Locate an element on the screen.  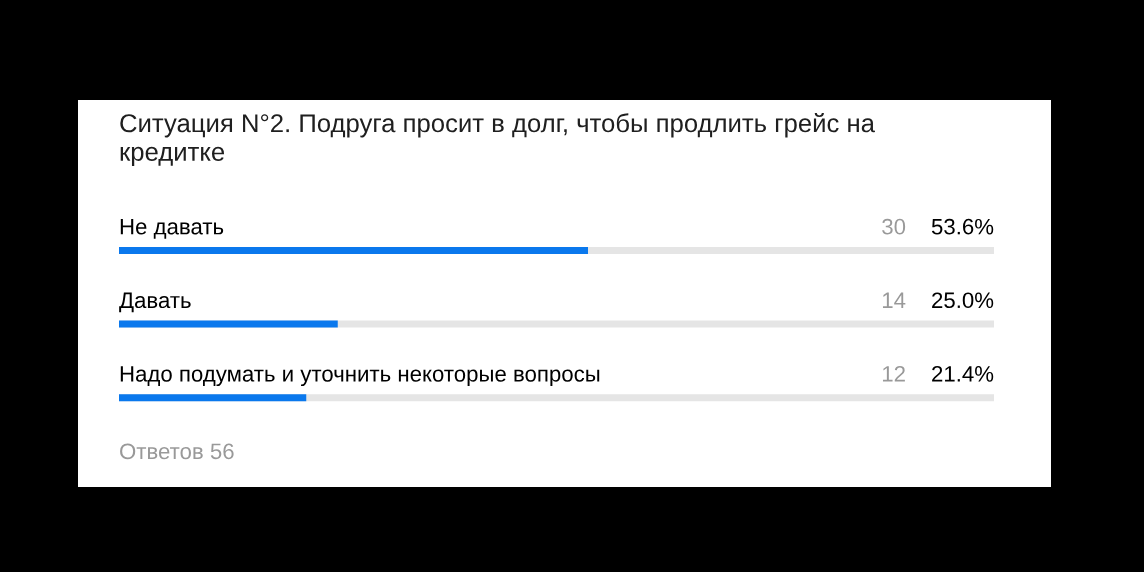
data-label: 21.4% is located at coordinates (963, 373).